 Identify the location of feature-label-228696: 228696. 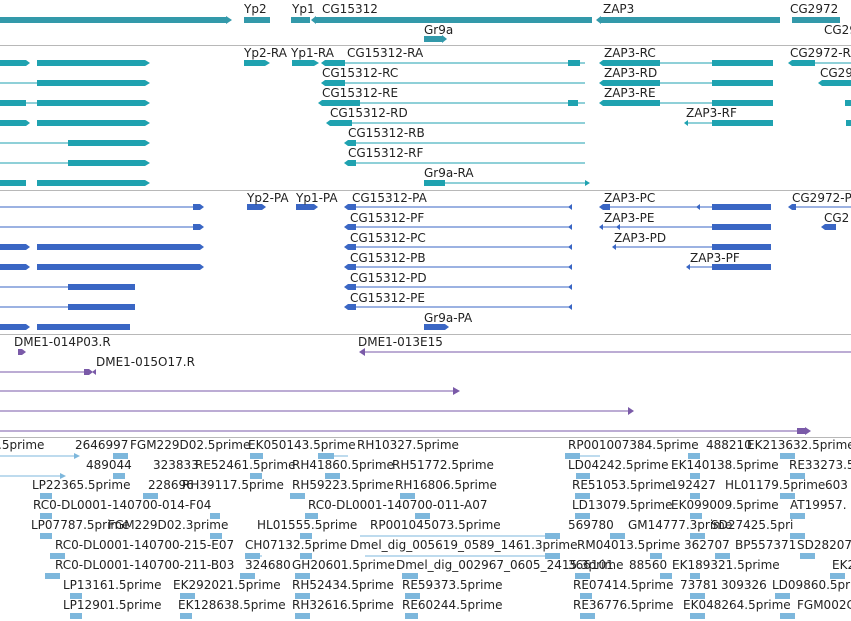
(171, 485).